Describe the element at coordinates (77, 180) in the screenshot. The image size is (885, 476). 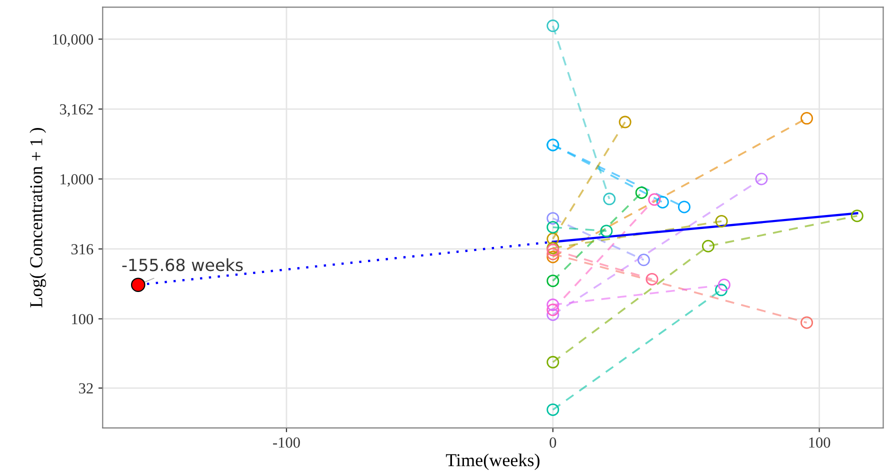
I see `y-tick-label: 1,000` at that location.